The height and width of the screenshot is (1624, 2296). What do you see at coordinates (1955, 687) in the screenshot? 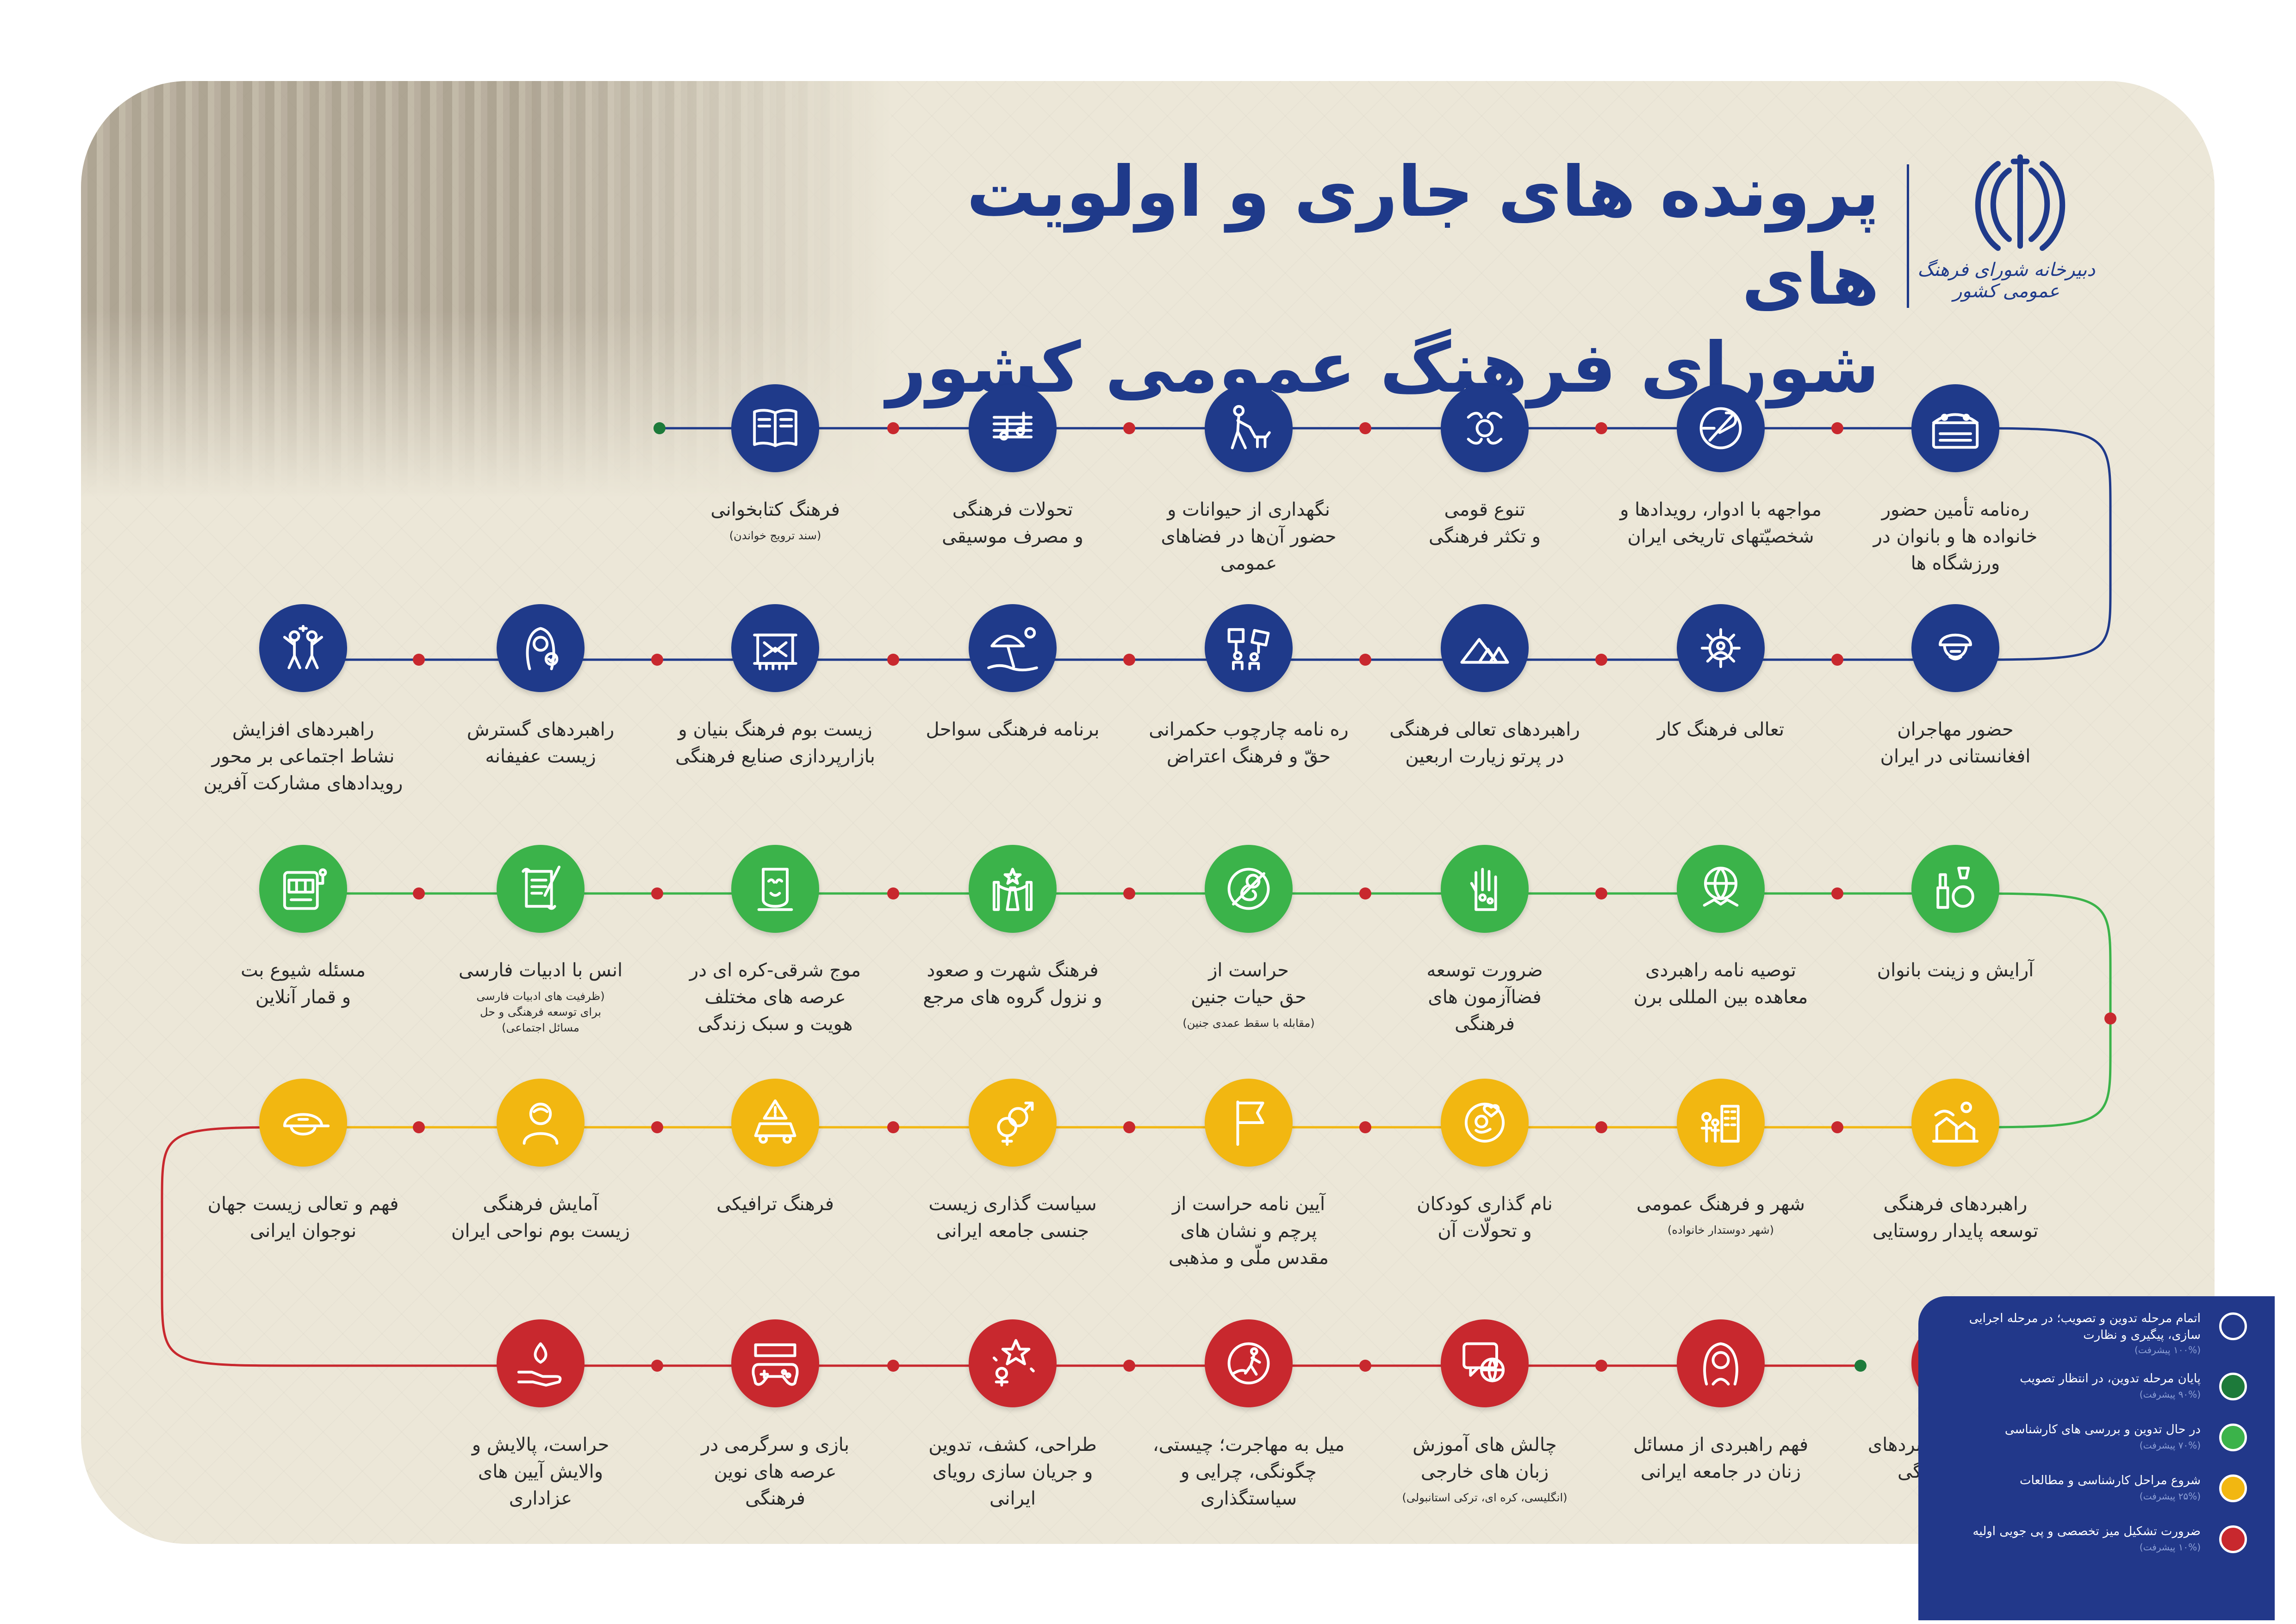
I see `topic-item: حضور مهاجران افغانستانی در ایران` at bounding box center [1955, 687].